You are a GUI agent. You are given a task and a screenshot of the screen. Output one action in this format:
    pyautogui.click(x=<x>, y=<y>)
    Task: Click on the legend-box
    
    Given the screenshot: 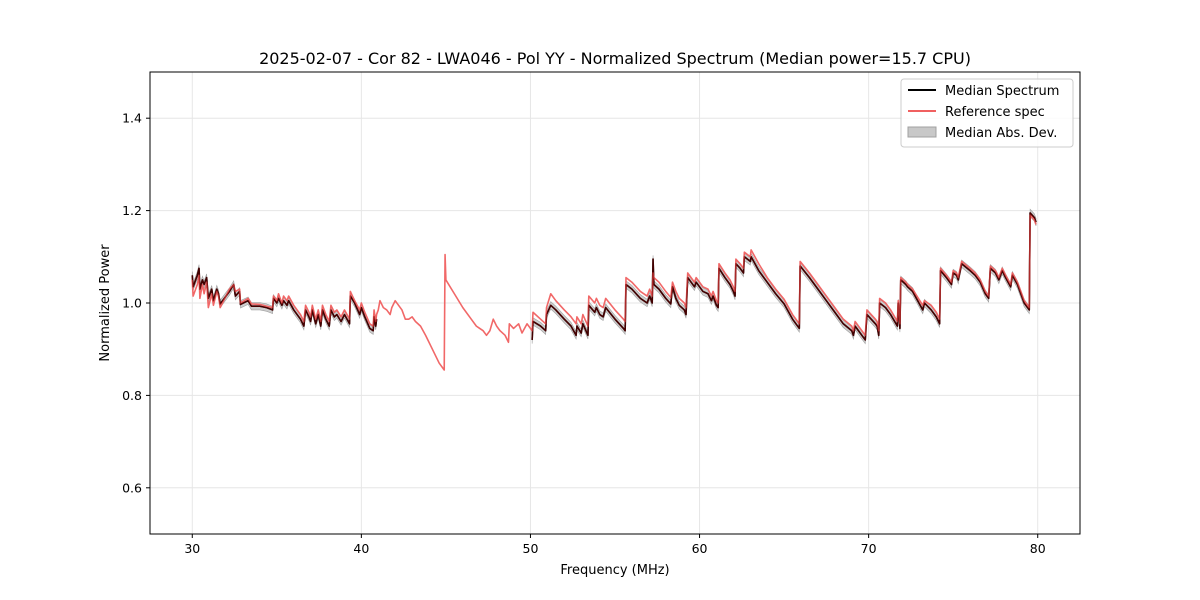 What is the action you would take?
    pyautogui.click(x=987, y=113)
    